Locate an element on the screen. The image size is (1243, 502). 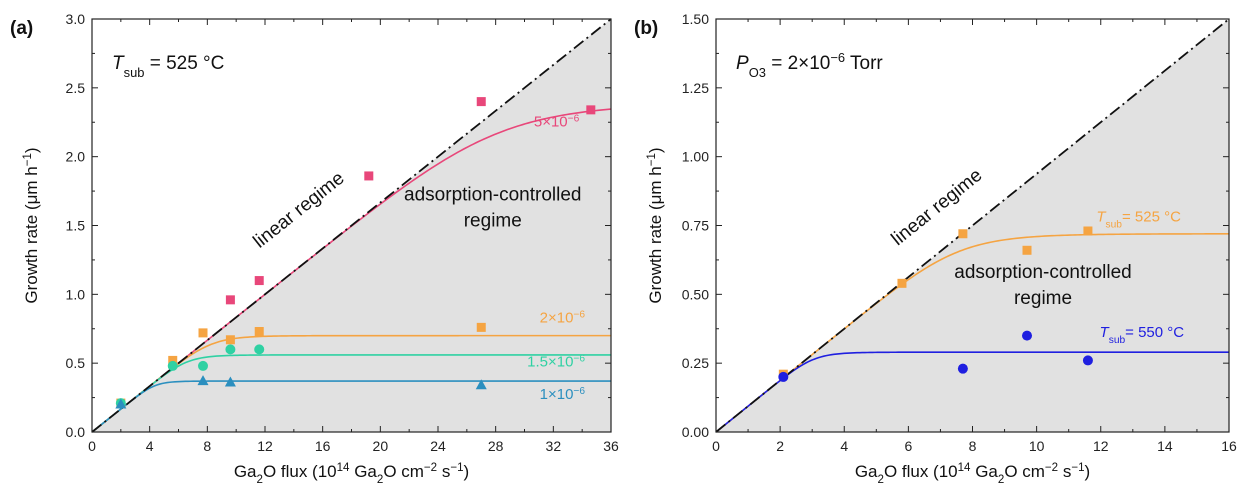
y-tick-label: 2.0 is located at coordinates (76, 157).